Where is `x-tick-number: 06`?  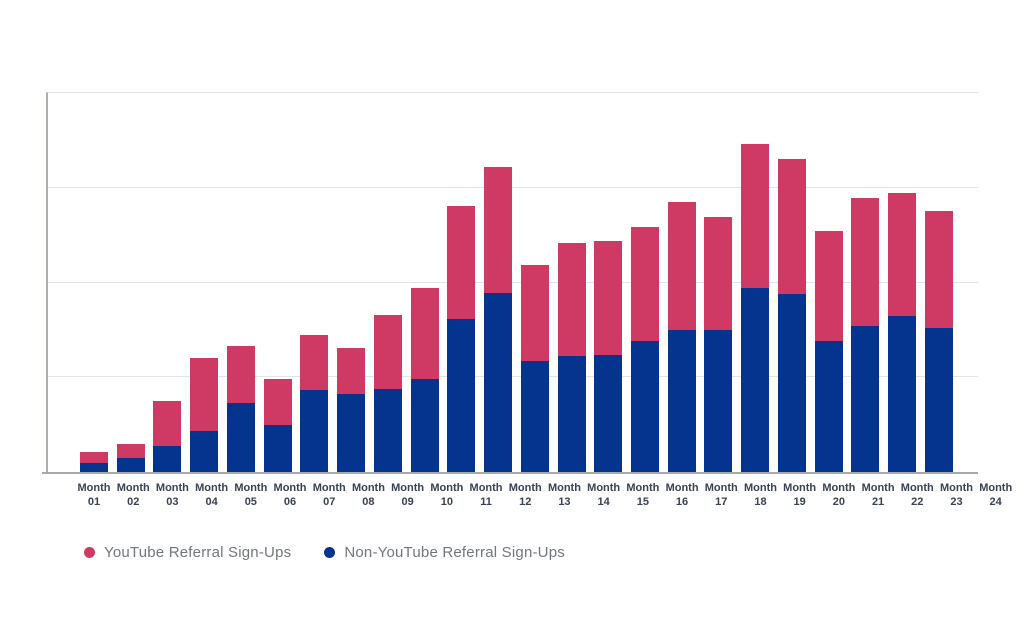 x-tick-number: 06 is located at coordinates (290, 502).